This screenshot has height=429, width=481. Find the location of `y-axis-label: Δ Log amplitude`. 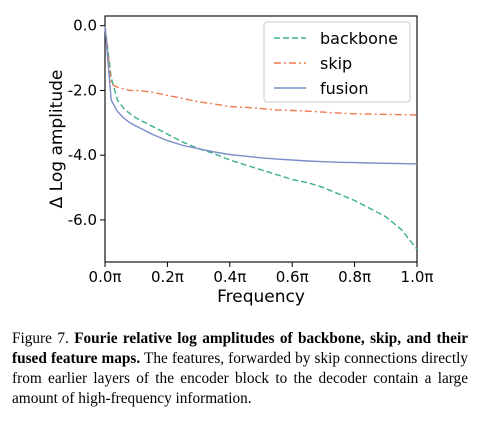

y-axis-label: Δ Log amplitude is located at coordinates (57, 139).